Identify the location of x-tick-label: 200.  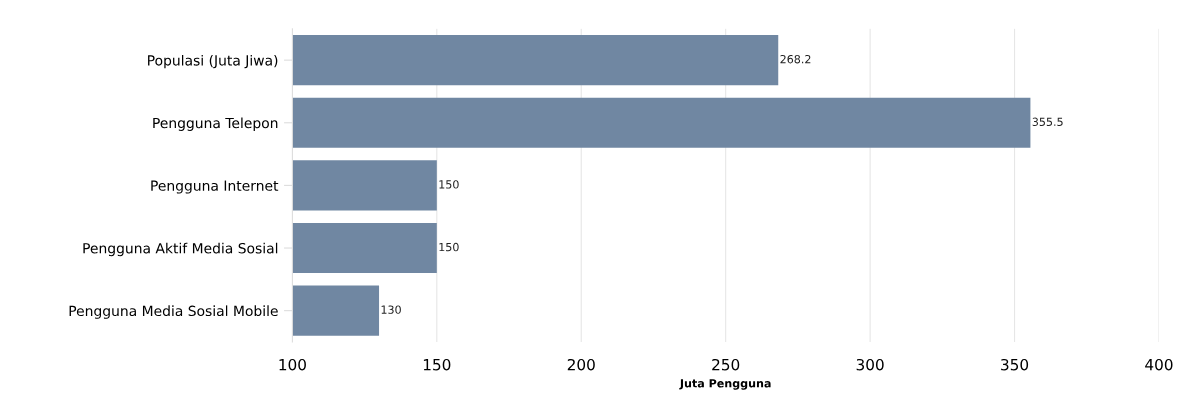
(581, 364).